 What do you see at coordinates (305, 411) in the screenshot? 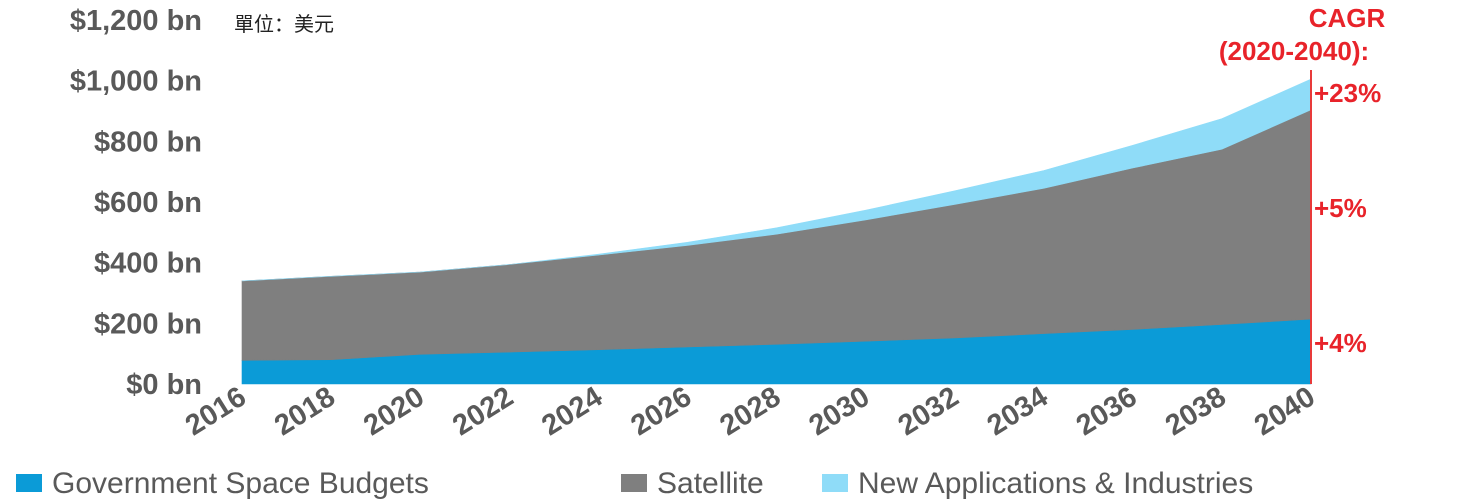
I see `x-tick-label: 2018` at bounding box center [305, 411].